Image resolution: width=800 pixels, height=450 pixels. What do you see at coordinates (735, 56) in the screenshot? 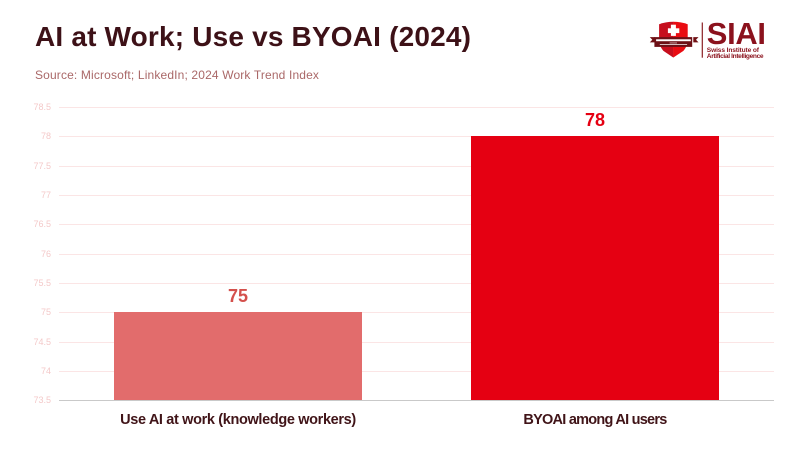
I see `svg-text: Artificial Intelligence` at bounding box center [735, 56].